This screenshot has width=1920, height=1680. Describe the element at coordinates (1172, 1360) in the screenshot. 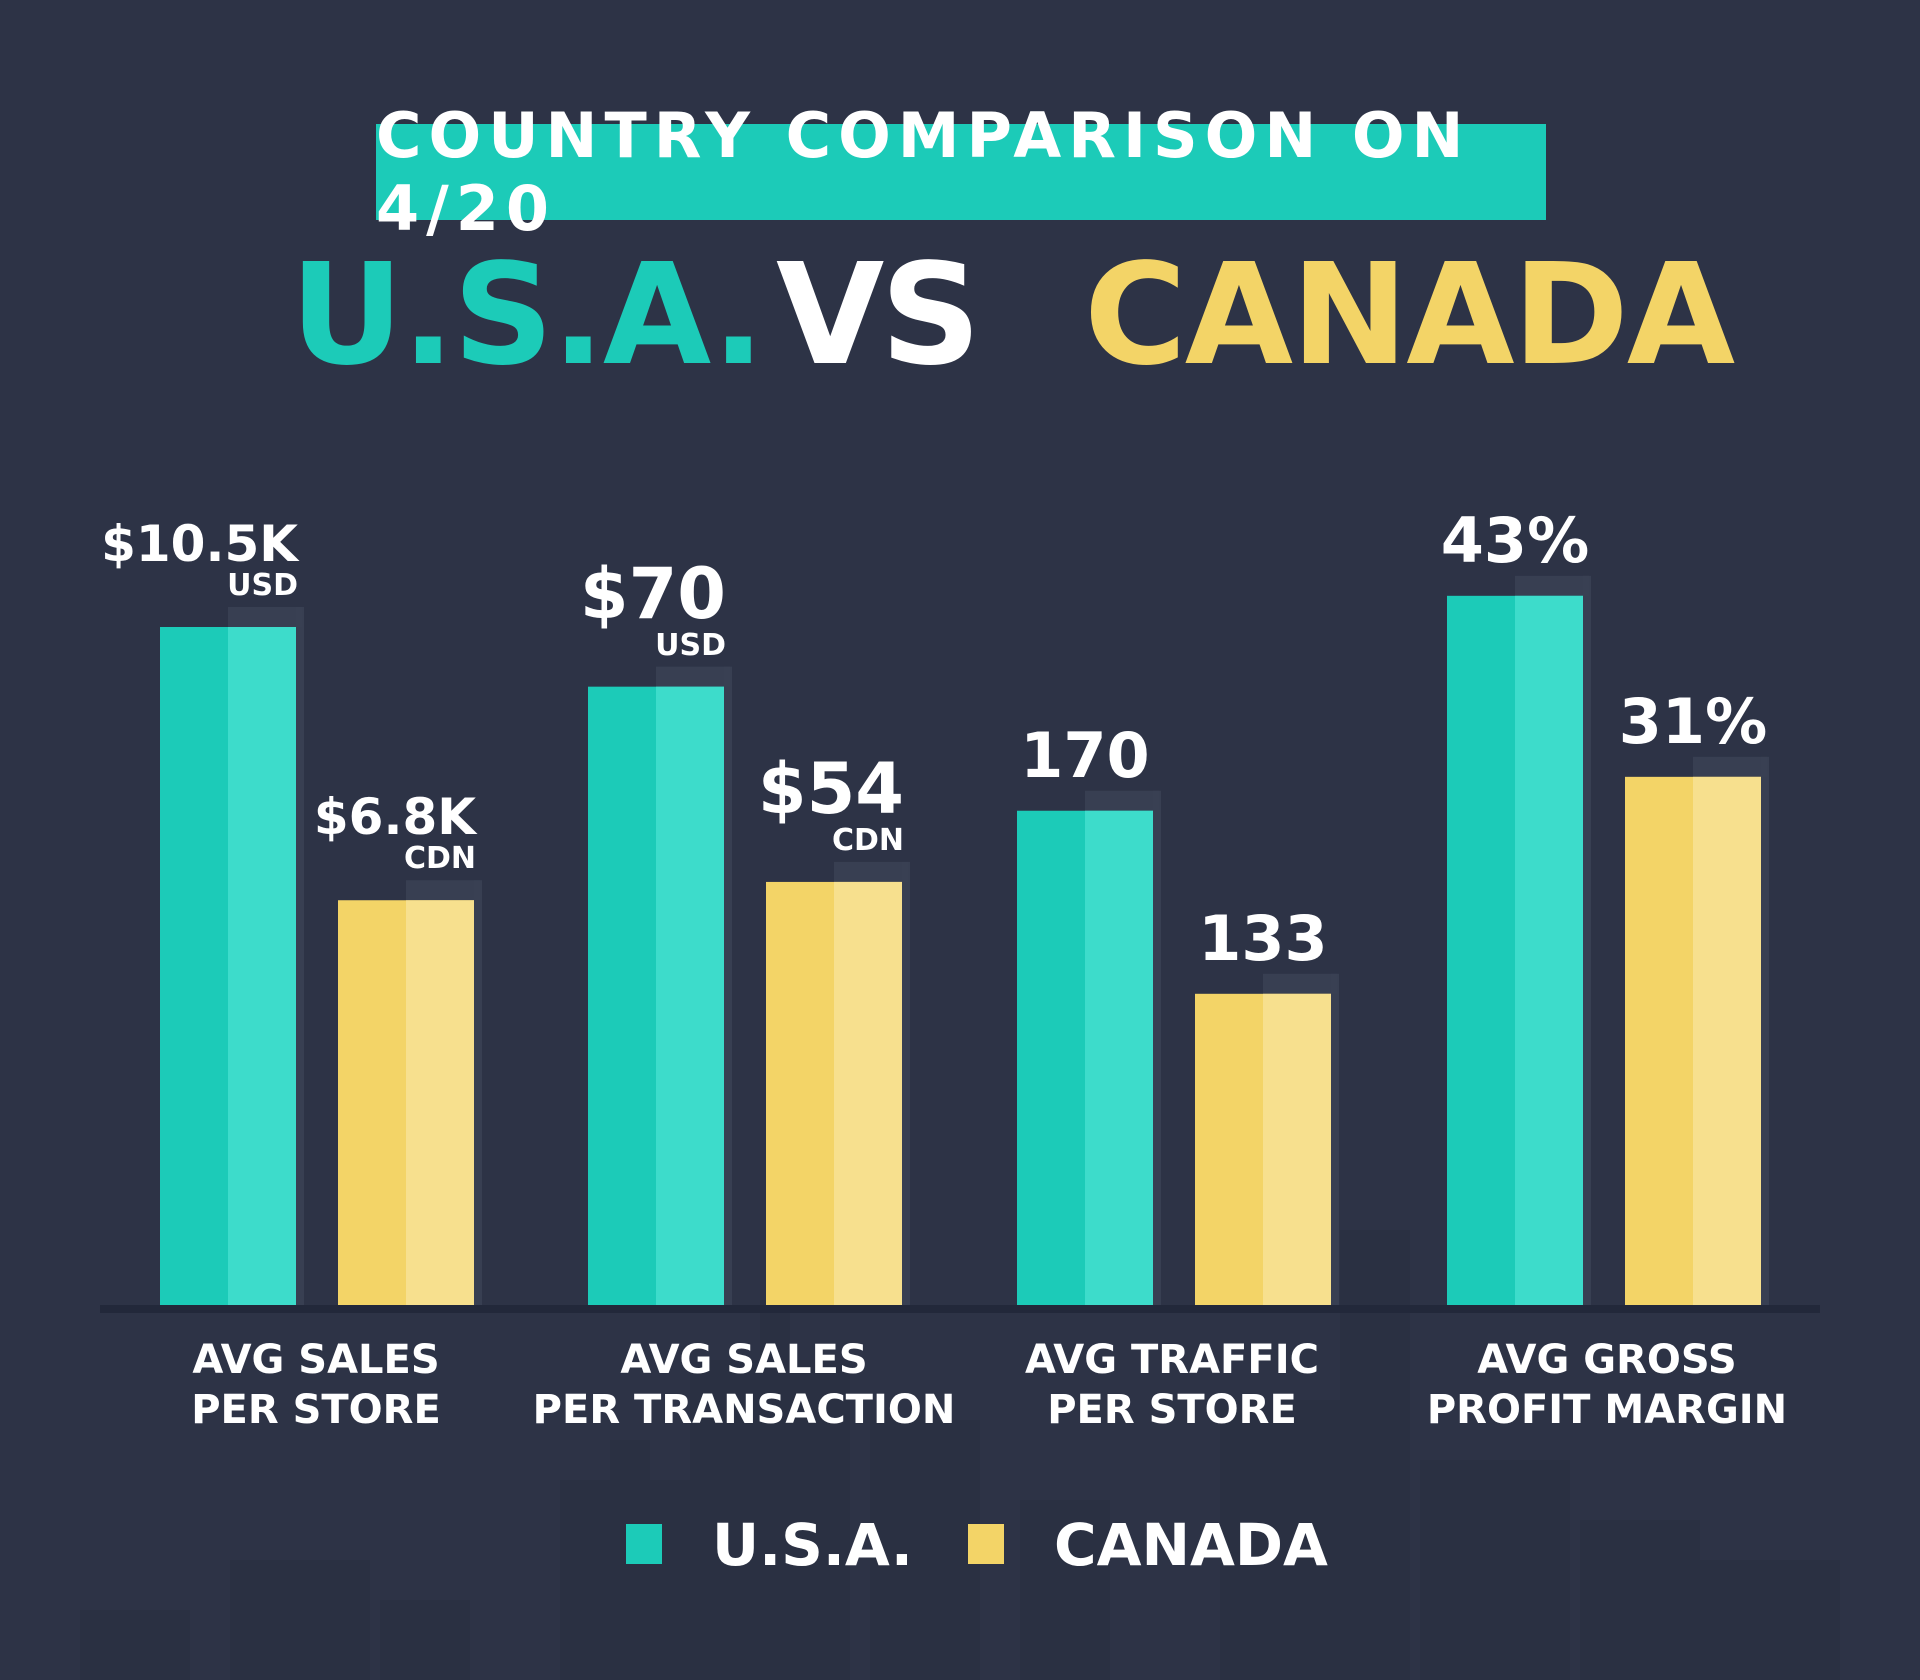

I see `category-label-line: AVG TRAFFIC` at that location.